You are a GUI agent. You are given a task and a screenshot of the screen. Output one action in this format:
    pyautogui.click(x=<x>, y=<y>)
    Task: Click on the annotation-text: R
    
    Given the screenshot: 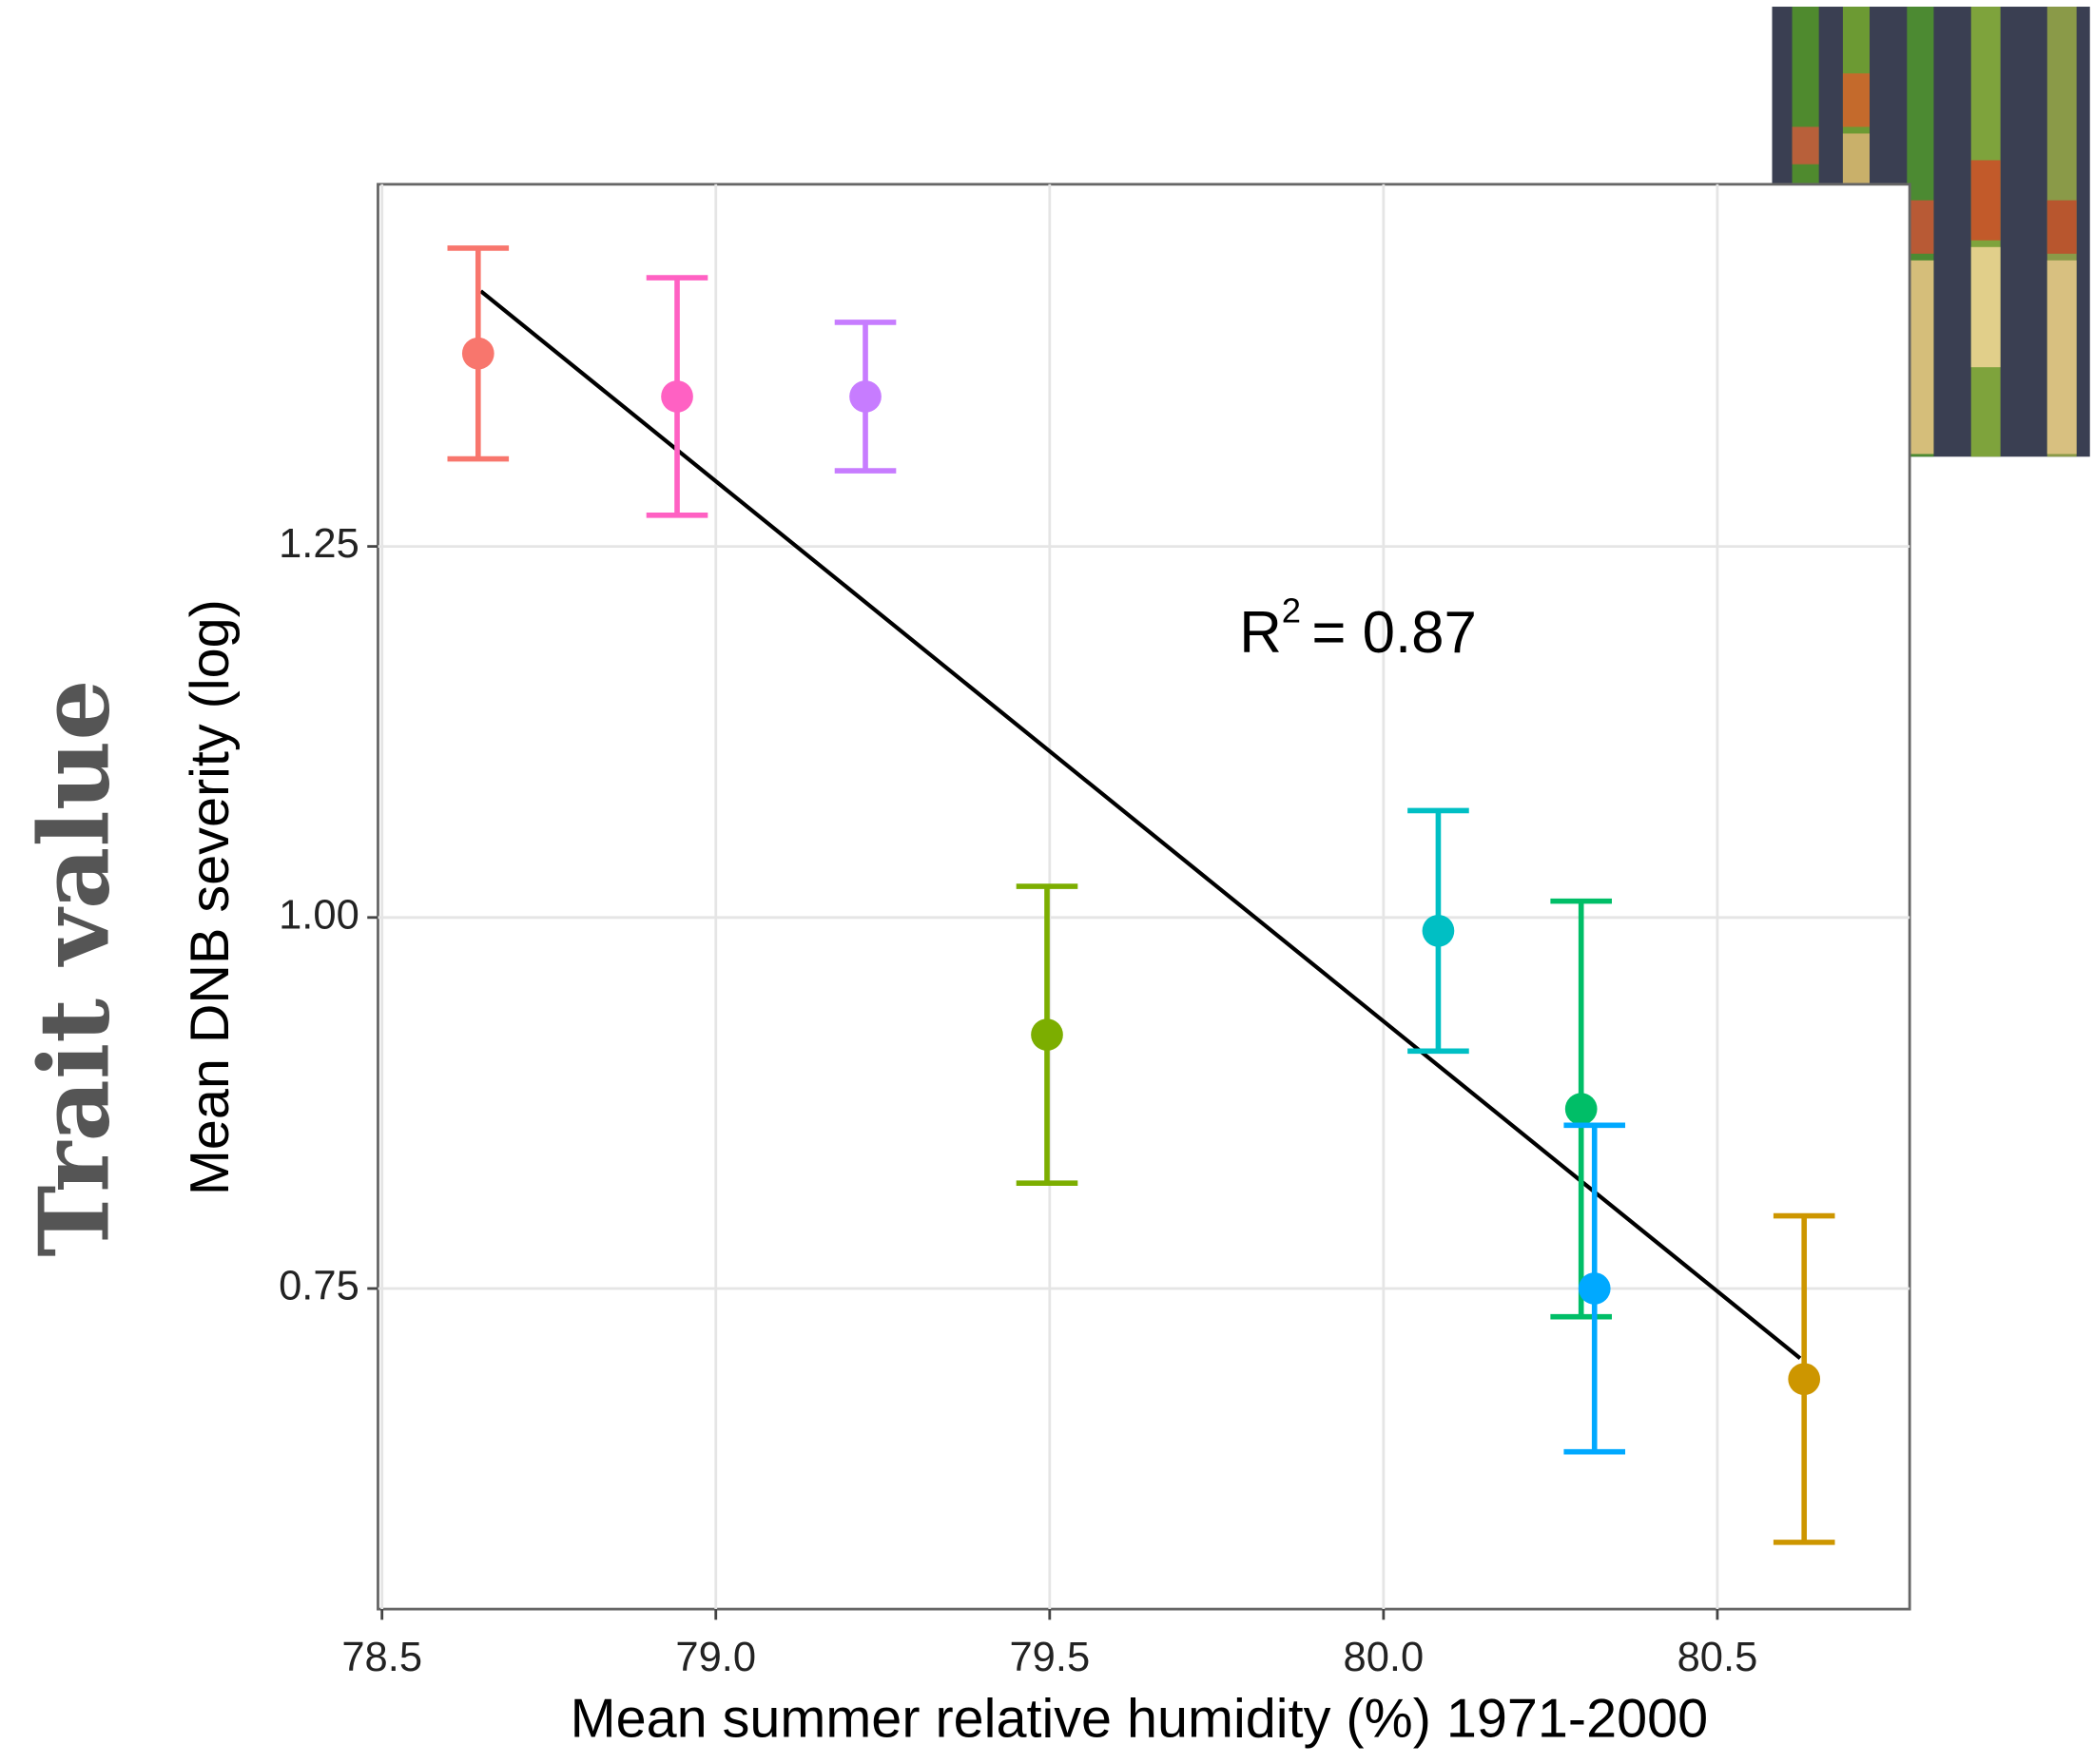 What is the action you would take?
    pyautogui.click(x=1260, y=633)
    